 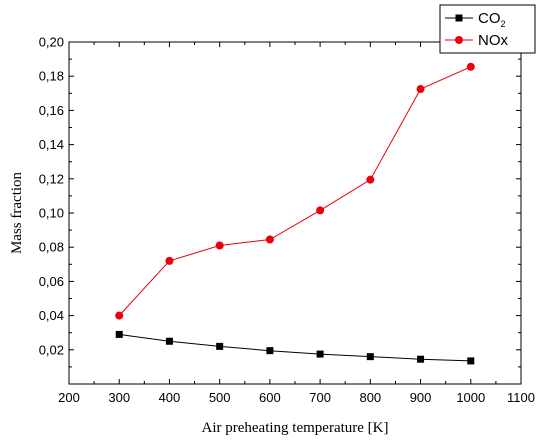 I want to click on y-tick-label: 0,16, so click(x=51, y=110).